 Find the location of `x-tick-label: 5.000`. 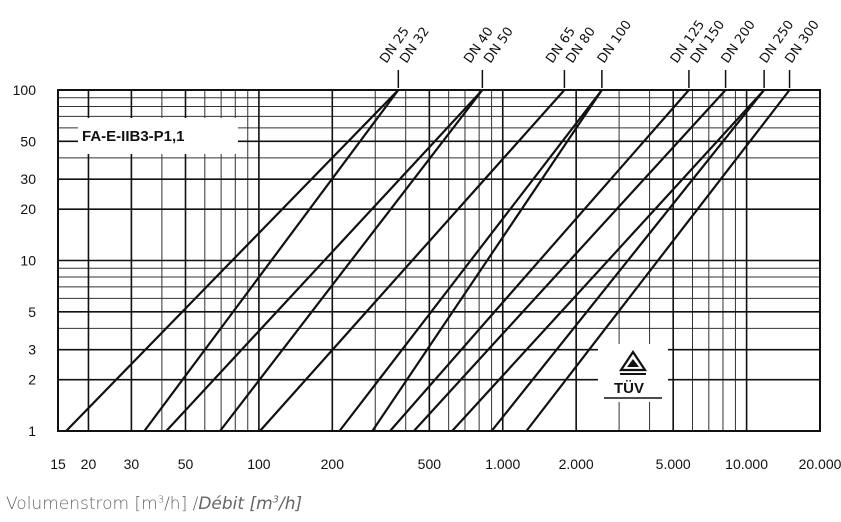

x-tick-label: 5.000 is located at coordinates (673, 464).